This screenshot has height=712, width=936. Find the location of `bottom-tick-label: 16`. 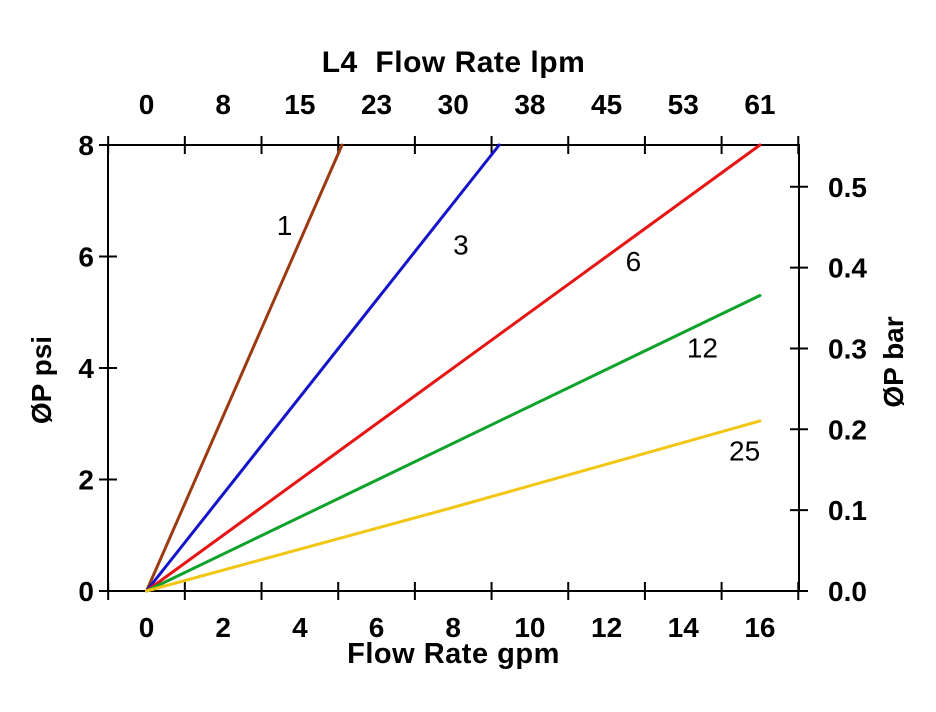

bottom-tick-label: 16 is located at coordinates (759, 627).